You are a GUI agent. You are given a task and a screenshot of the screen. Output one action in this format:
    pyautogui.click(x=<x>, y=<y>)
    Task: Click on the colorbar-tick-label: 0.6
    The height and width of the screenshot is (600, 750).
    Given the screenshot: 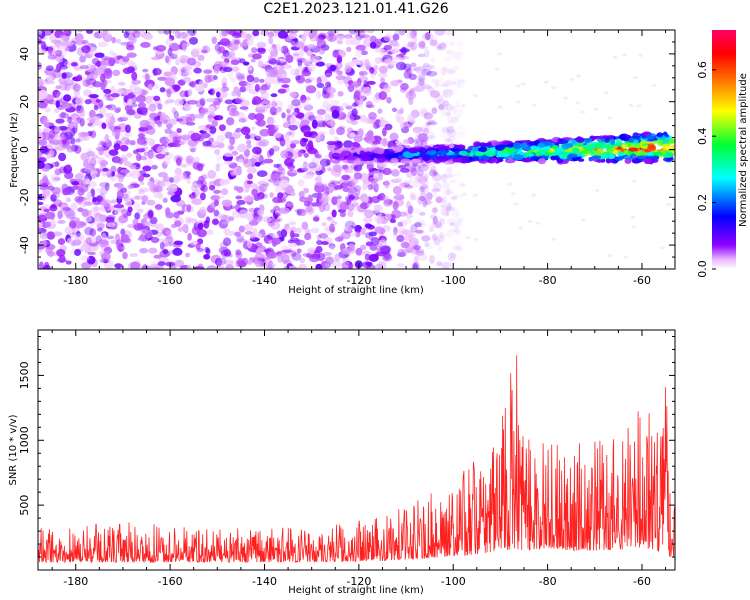 What is the action you would take?
    pyautogui.click(x=702, y=70)
    